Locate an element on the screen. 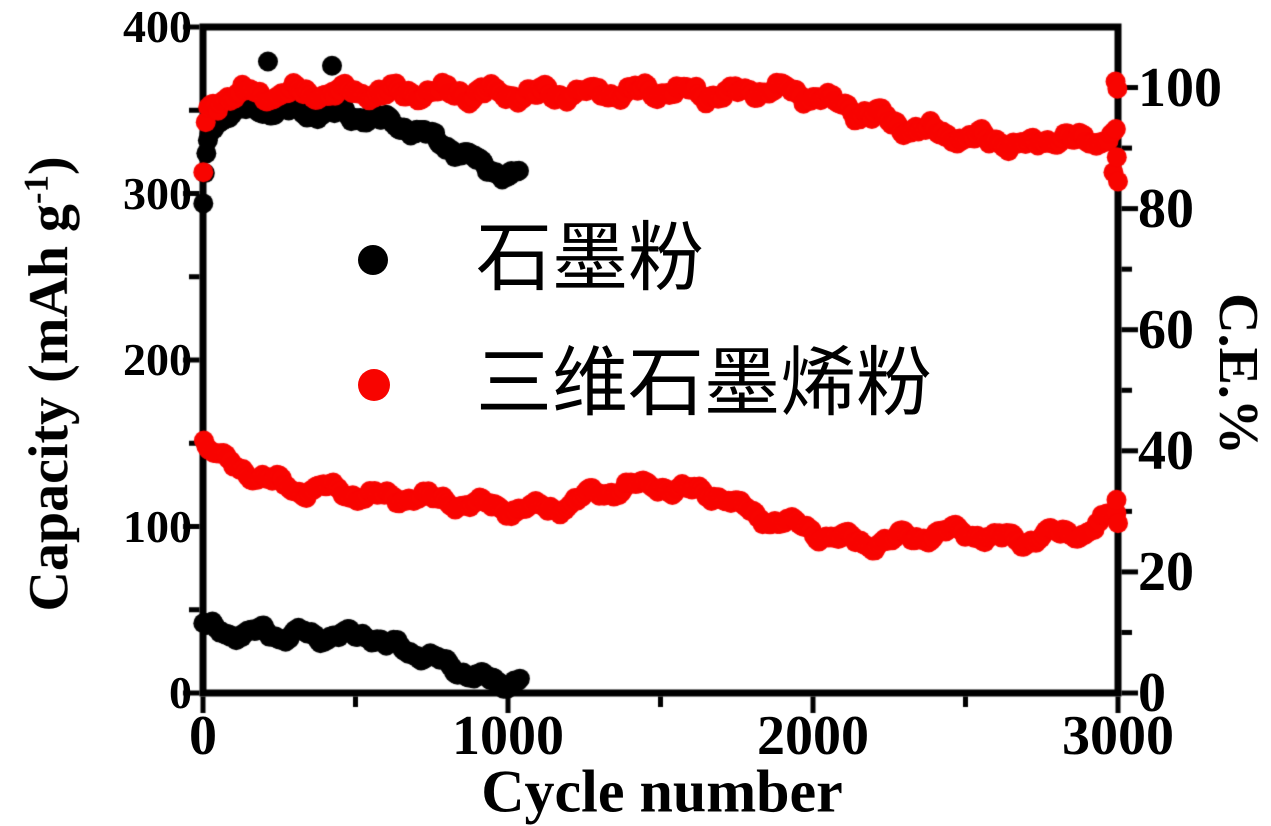 The height and width of the screenshot is (826, 1271). legend-item-3d-graphene: 三维石墨烯粉 is located at coordinates (645, 385).